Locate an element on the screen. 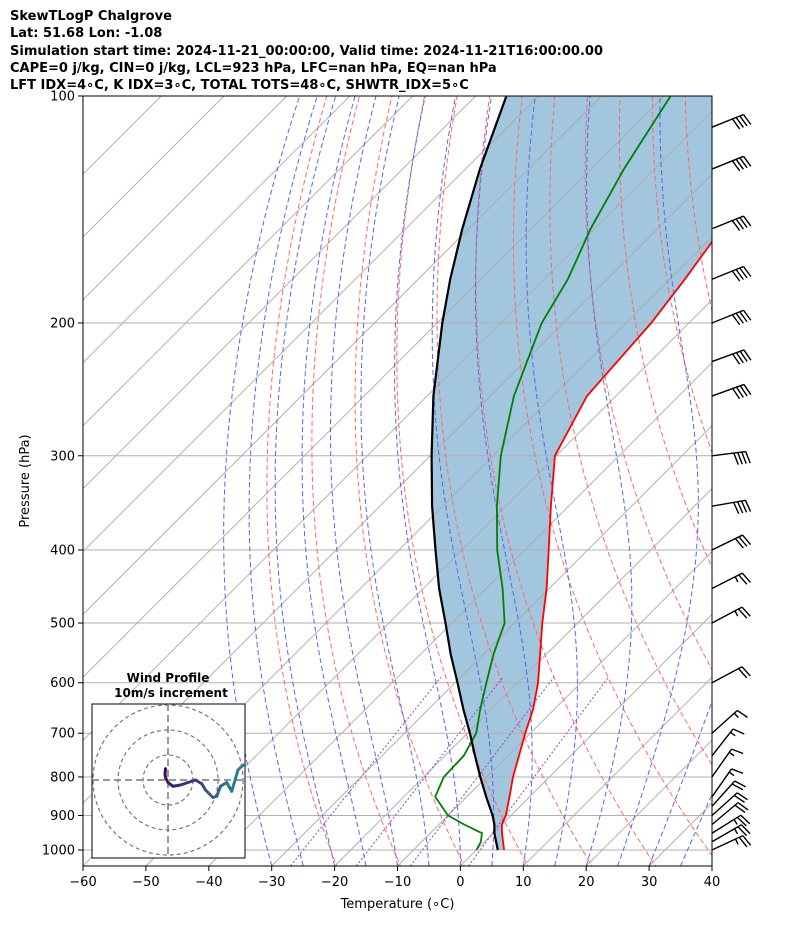  hodograph-plot is located at coordinates (168, 781).